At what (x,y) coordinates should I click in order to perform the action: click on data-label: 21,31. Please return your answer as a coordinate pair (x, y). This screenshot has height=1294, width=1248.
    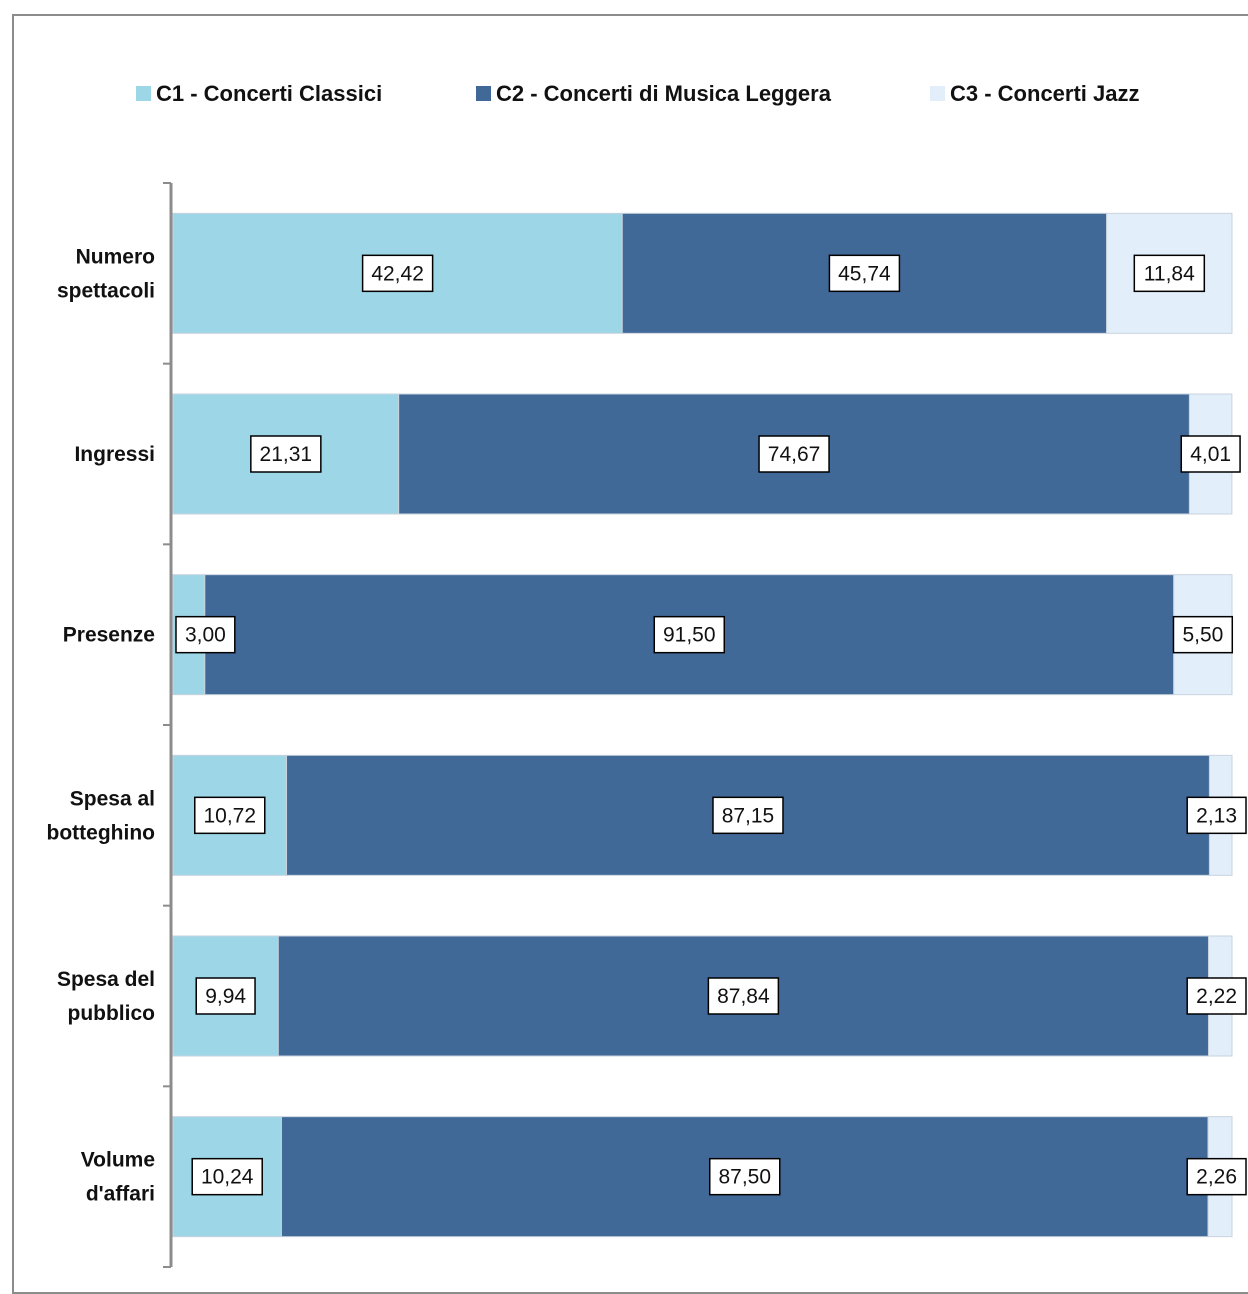
    Looking at the image, I should click on (286, 454).